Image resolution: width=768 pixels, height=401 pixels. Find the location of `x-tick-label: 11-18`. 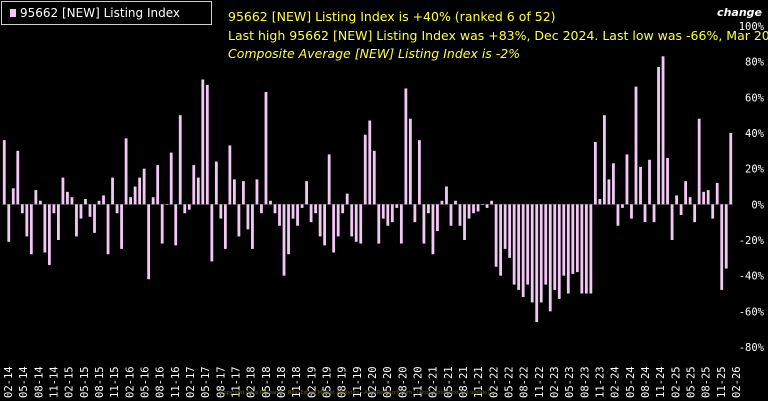

x-tick-label: 11-18 is located at coordinates (297, 382).